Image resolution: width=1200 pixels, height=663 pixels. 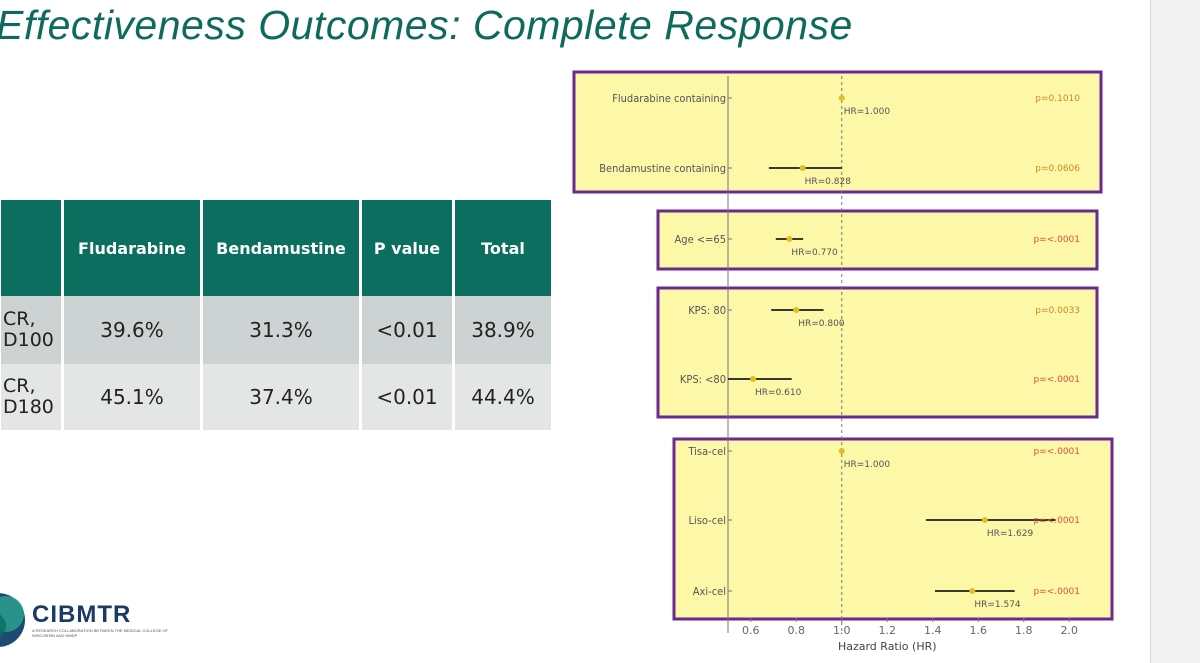 I want to click on forest-hr-label: HR=0.800, so click(x=821, y=324).